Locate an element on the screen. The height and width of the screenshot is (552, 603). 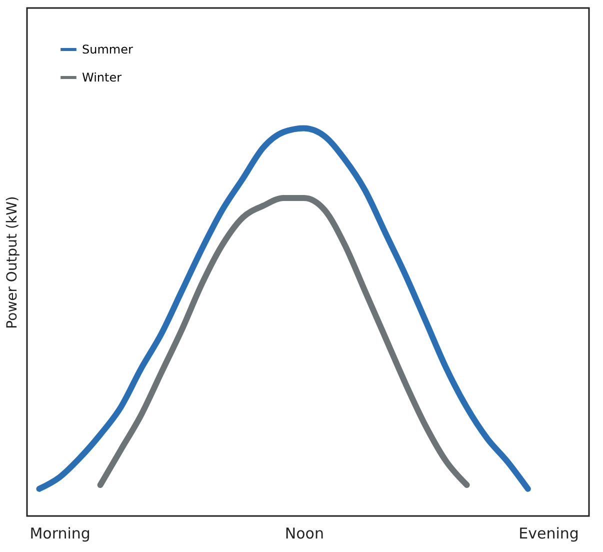
x-tick-label: Morning is located at coordinates (60, 533).